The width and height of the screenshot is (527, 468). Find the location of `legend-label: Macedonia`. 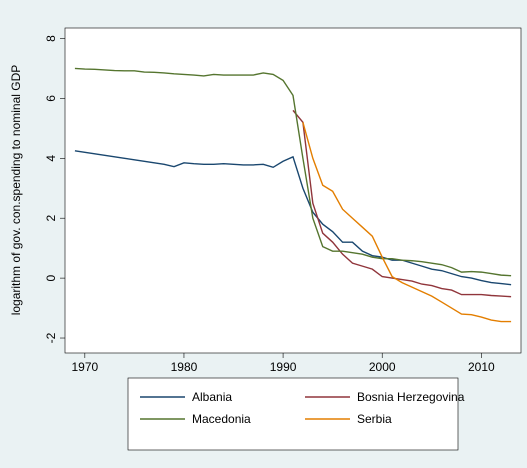

legend-label: Macedonia is located at coordinates (221, 419).